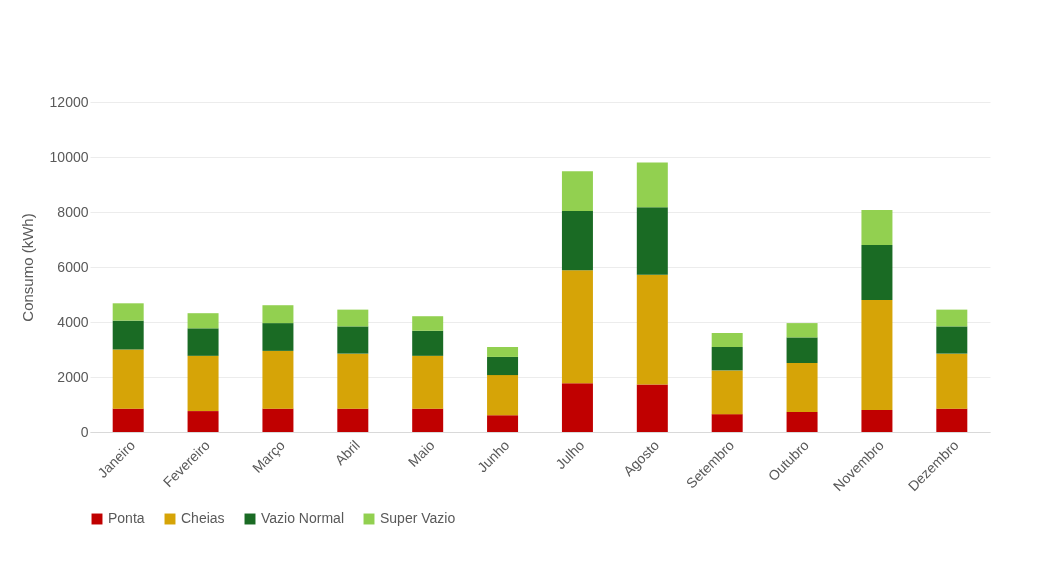 This screenshot has height=578, width=1059. Describe the element at coordinates (418, 518) in the screenshot. I see `legend-label: Super Vazio` at that location.